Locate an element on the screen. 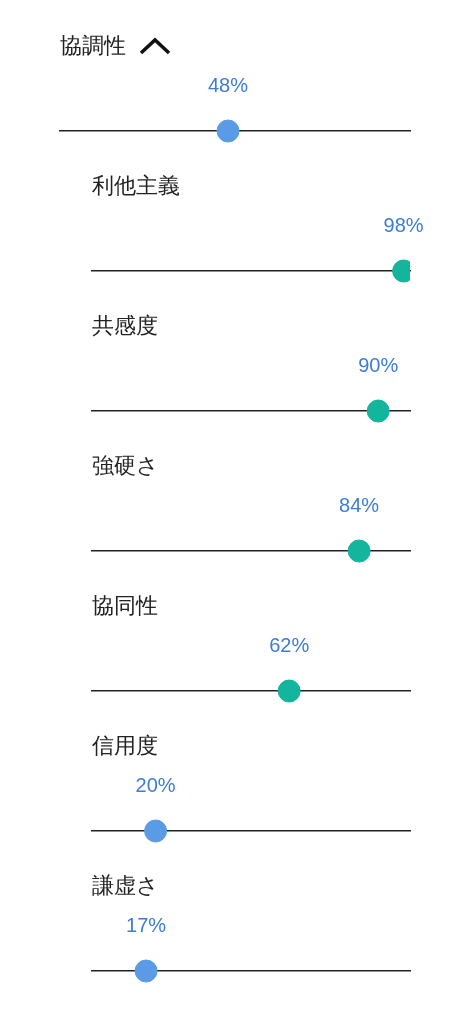 The height and width of the screenshot is (1010, 470). text: 協調性 is located at coordinates (93, 46).